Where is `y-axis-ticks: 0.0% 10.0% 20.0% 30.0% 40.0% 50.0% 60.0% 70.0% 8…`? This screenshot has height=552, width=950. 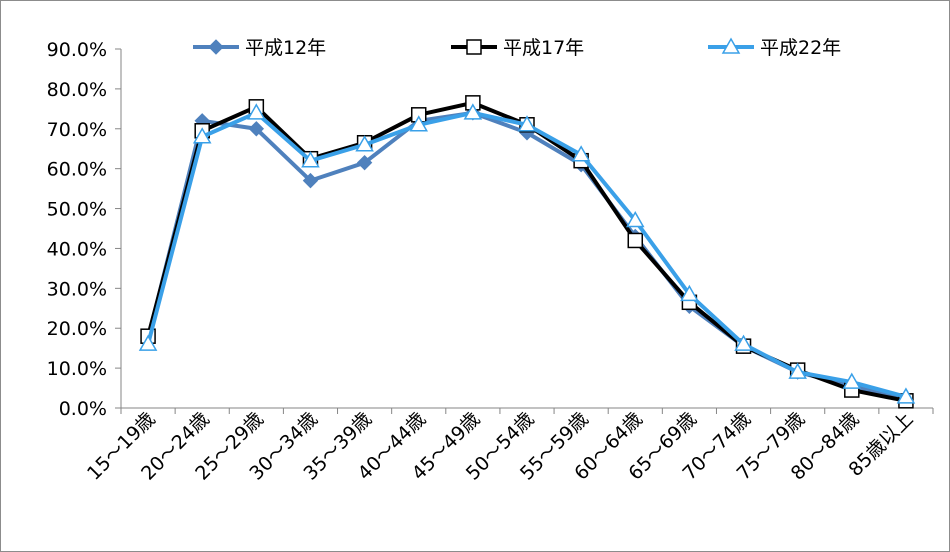
y-axis-ticks: 0.0% 10.0% 20.0% 30.0% 40.0% 50.0% 60.0% 70.0% 8… is located at coordinates (84, 229).